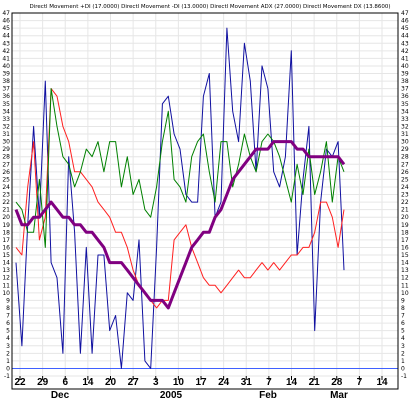  What do you see at coordinates (65, 382) in the screenshot?
I see `x-tick-2: 6` at bounding box center [65, 382].